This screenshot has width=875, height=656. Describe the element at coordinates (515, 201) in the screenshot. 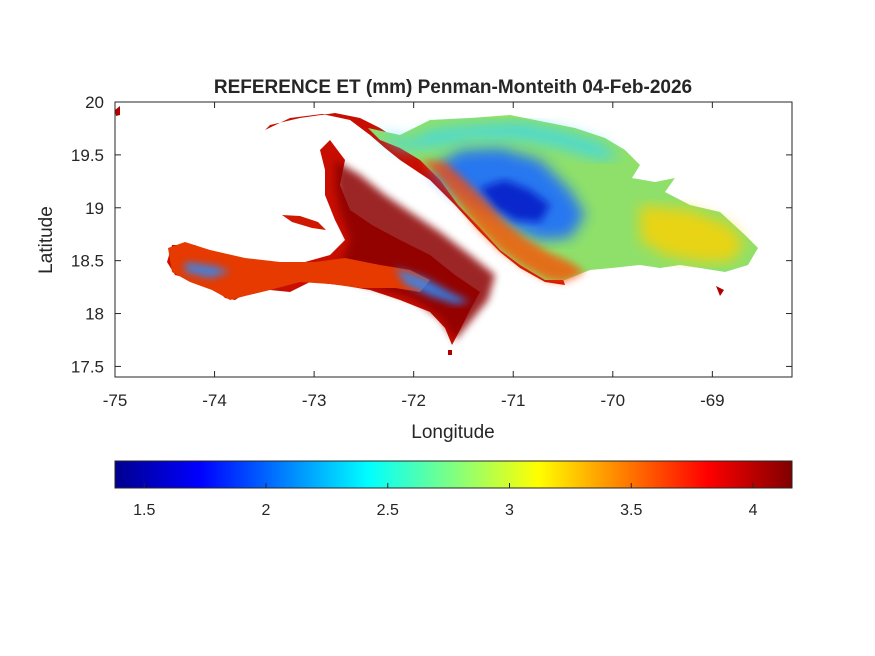

I see `central-cordillera-deep-region` at that location.